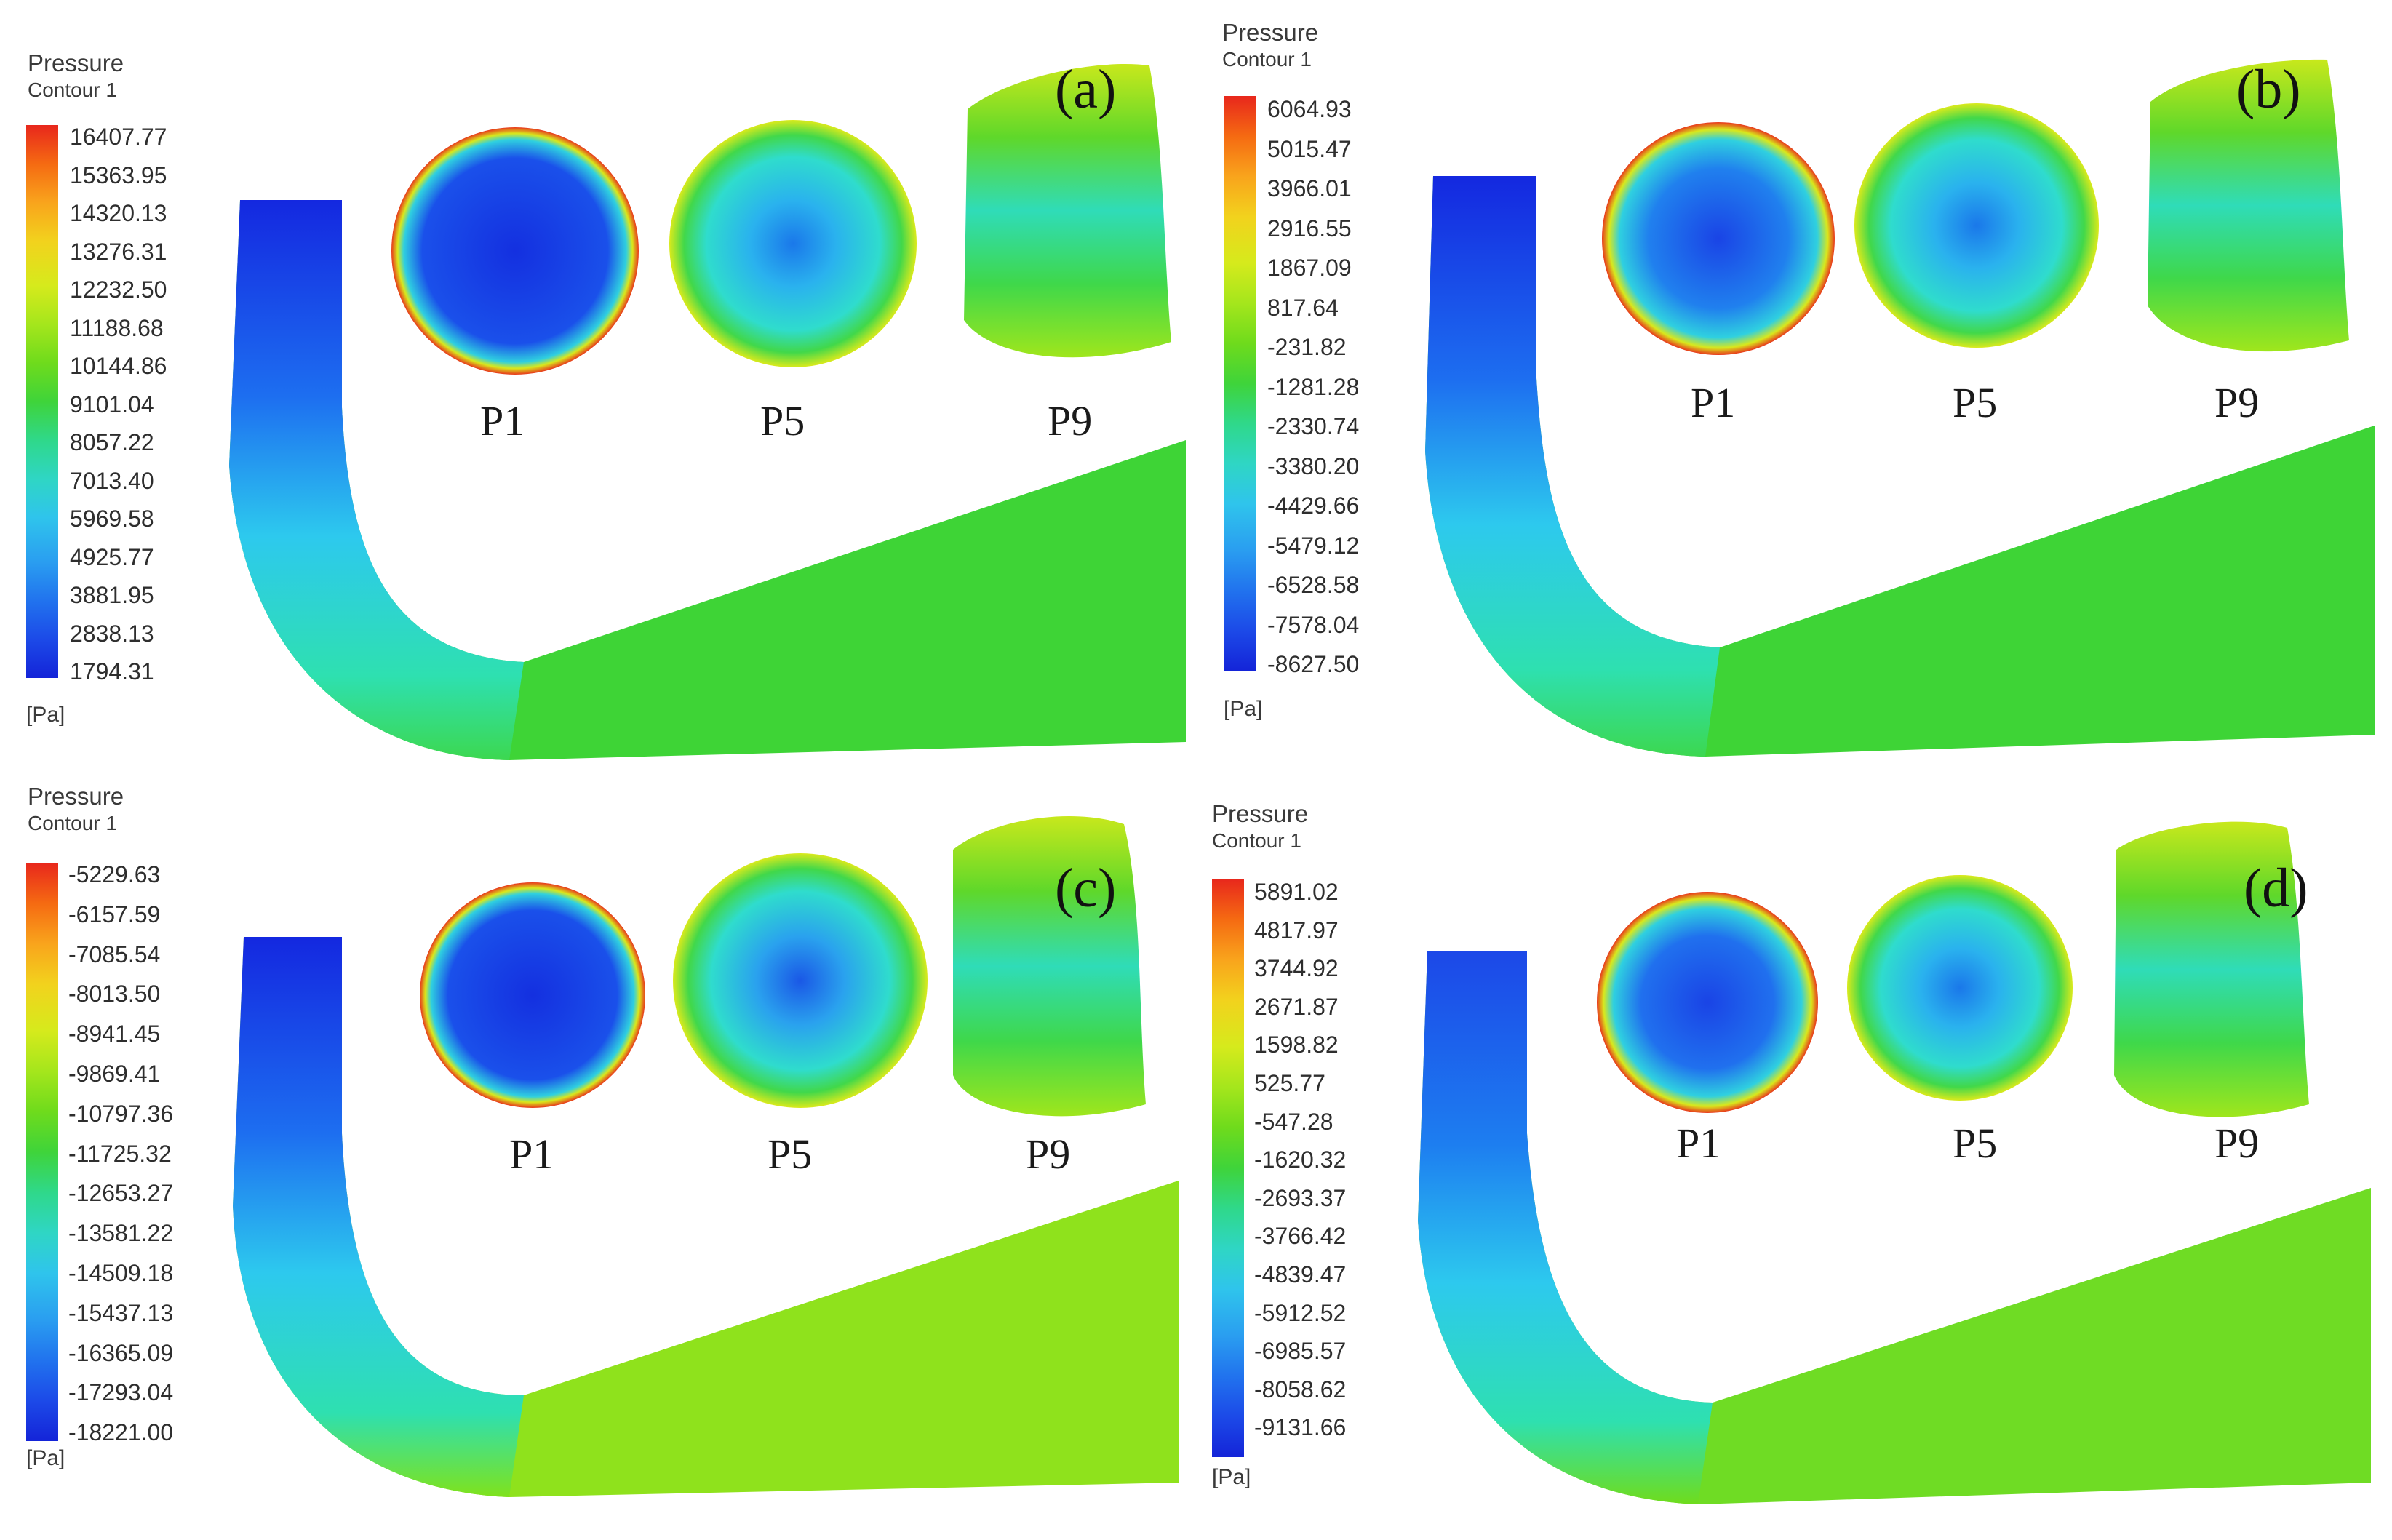  I want to click on legend-tick-label: 3744.92, so click(1296, 969).